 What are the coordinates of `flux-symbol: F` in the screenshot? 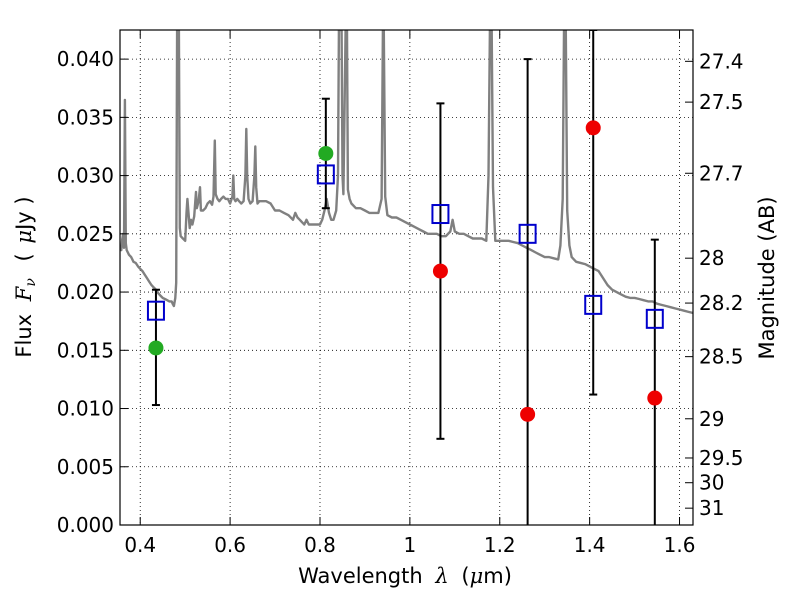 It's located at (24, 293).